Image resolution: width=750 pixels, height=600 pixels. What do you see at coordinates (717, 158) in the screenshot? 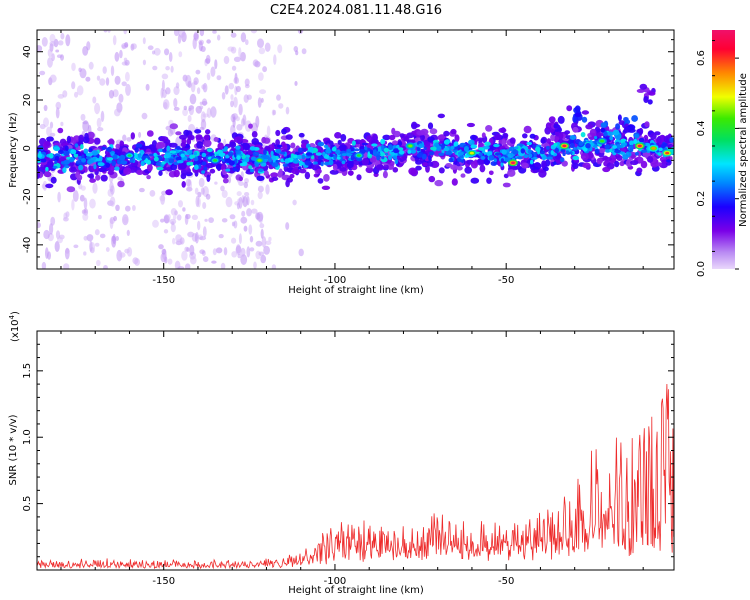
I see `colorbar-ticks: 0.0 0.2 0.4 0.6` at bounding box center [717, 158].